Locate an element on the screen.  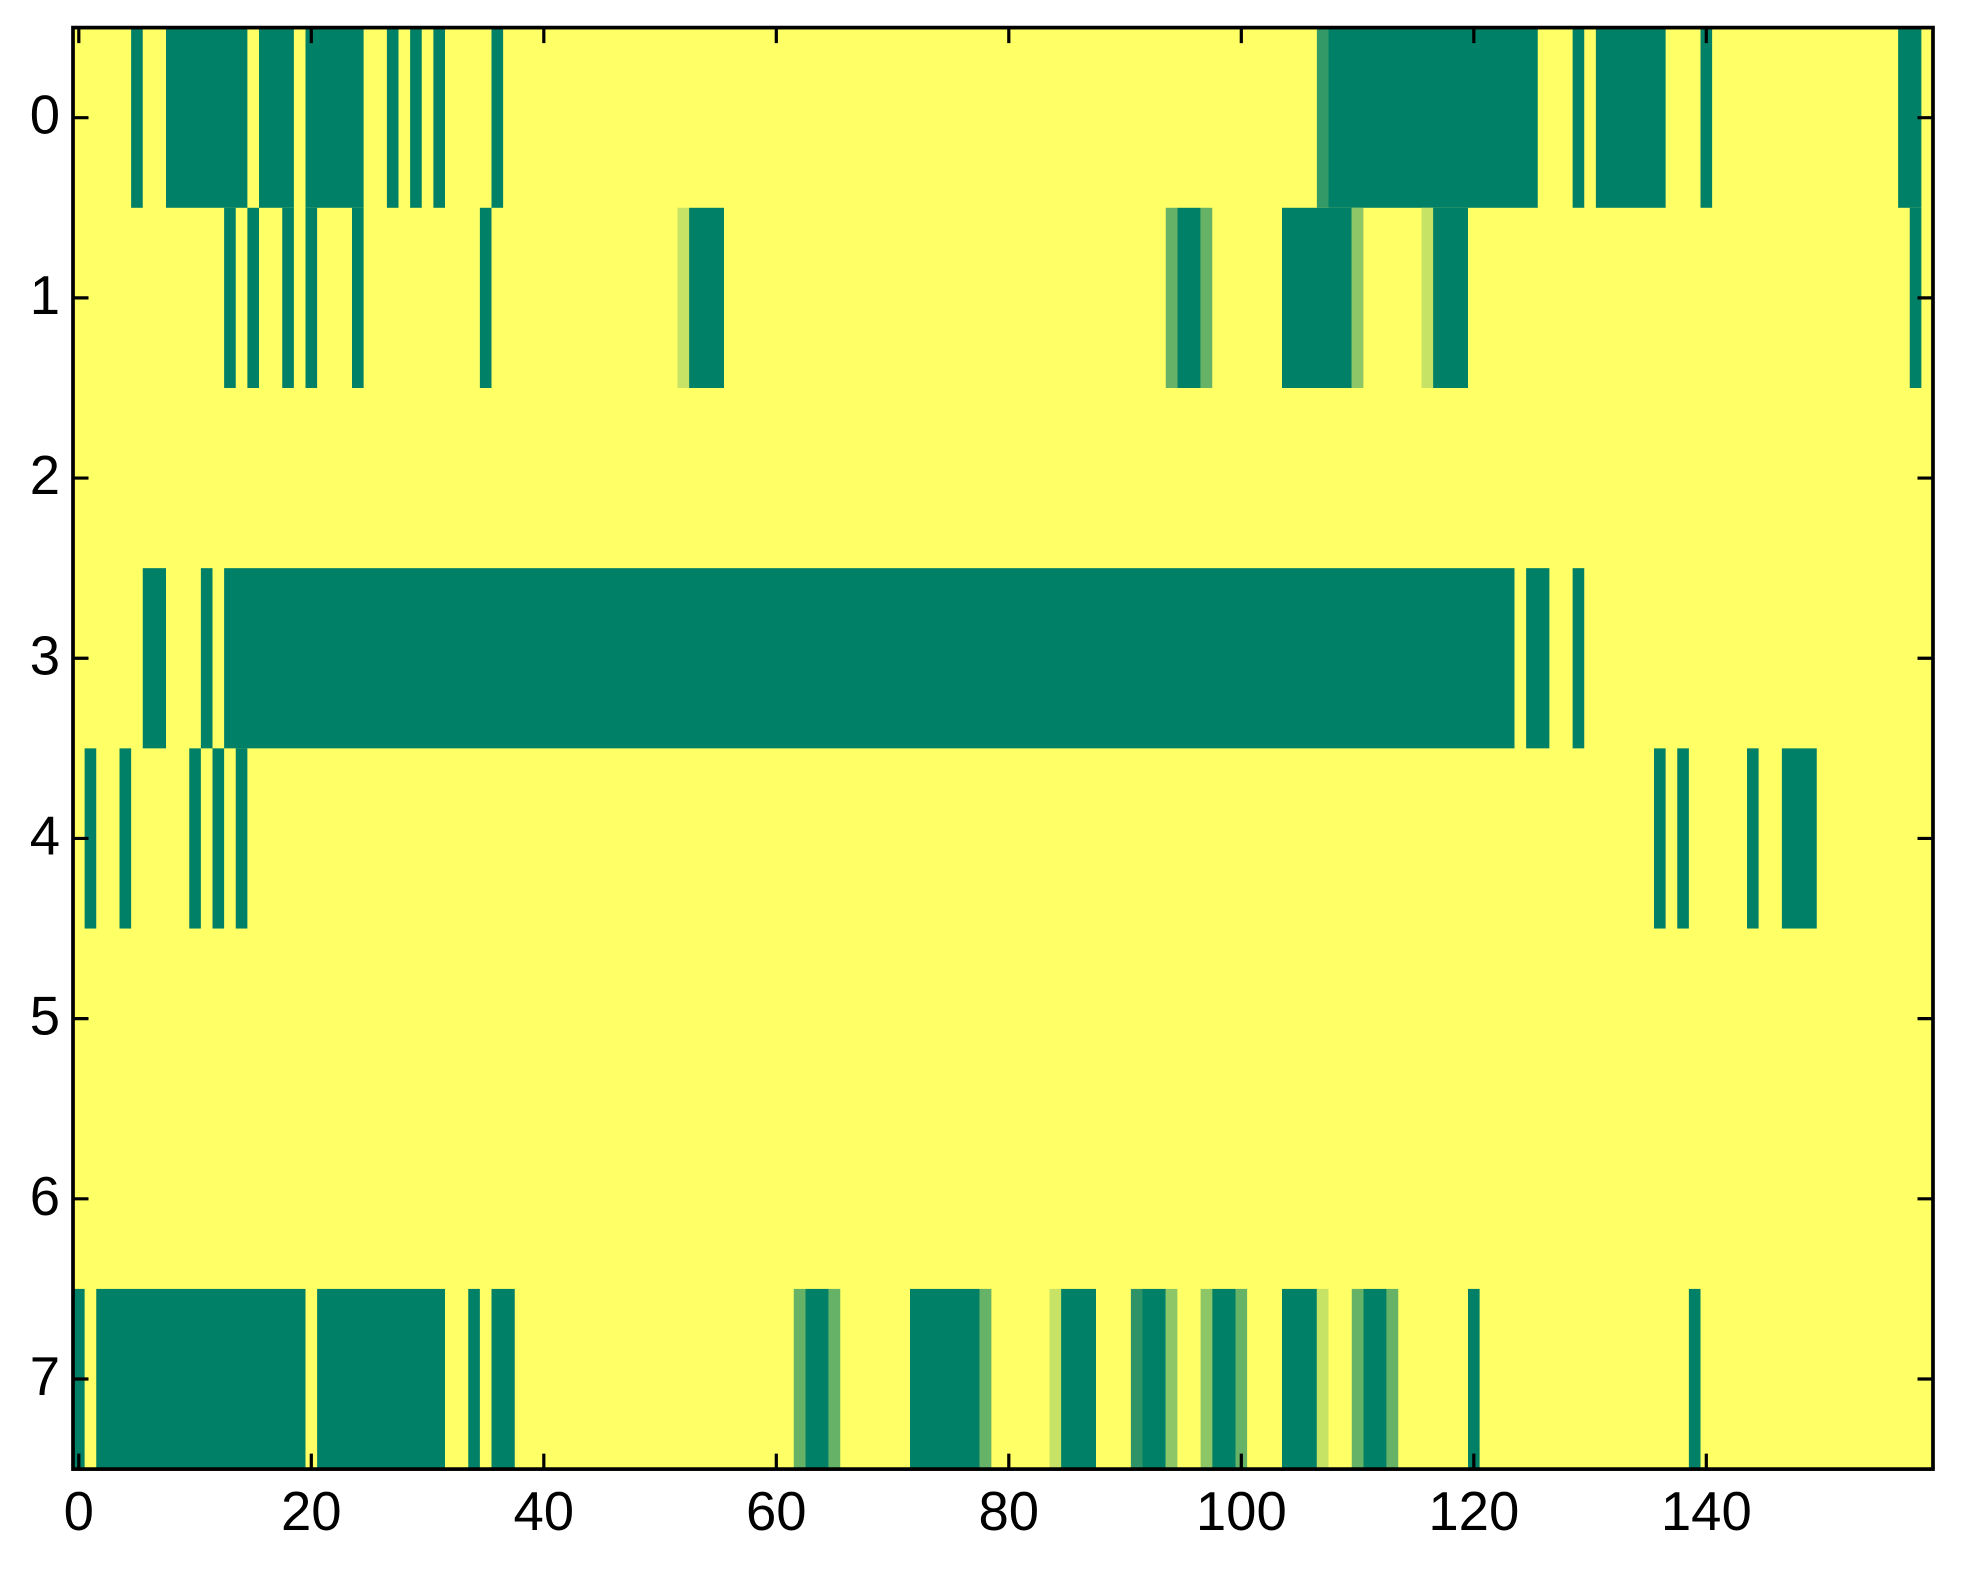
svg-text: 3 is located at coordinates (45, 655).